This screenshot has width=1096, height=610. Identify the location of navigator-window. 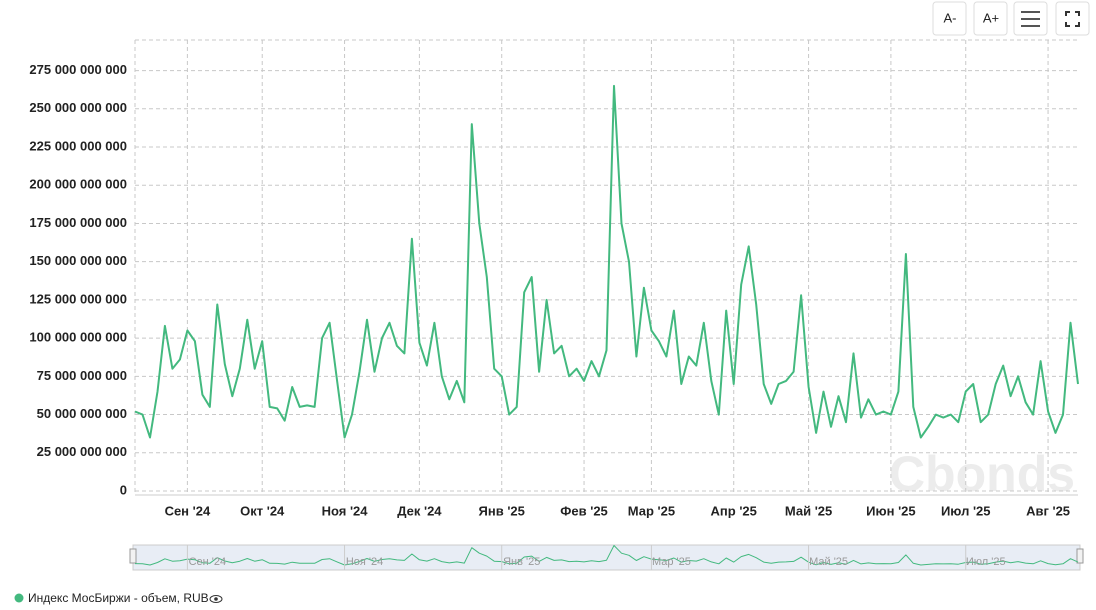
(606, 557).